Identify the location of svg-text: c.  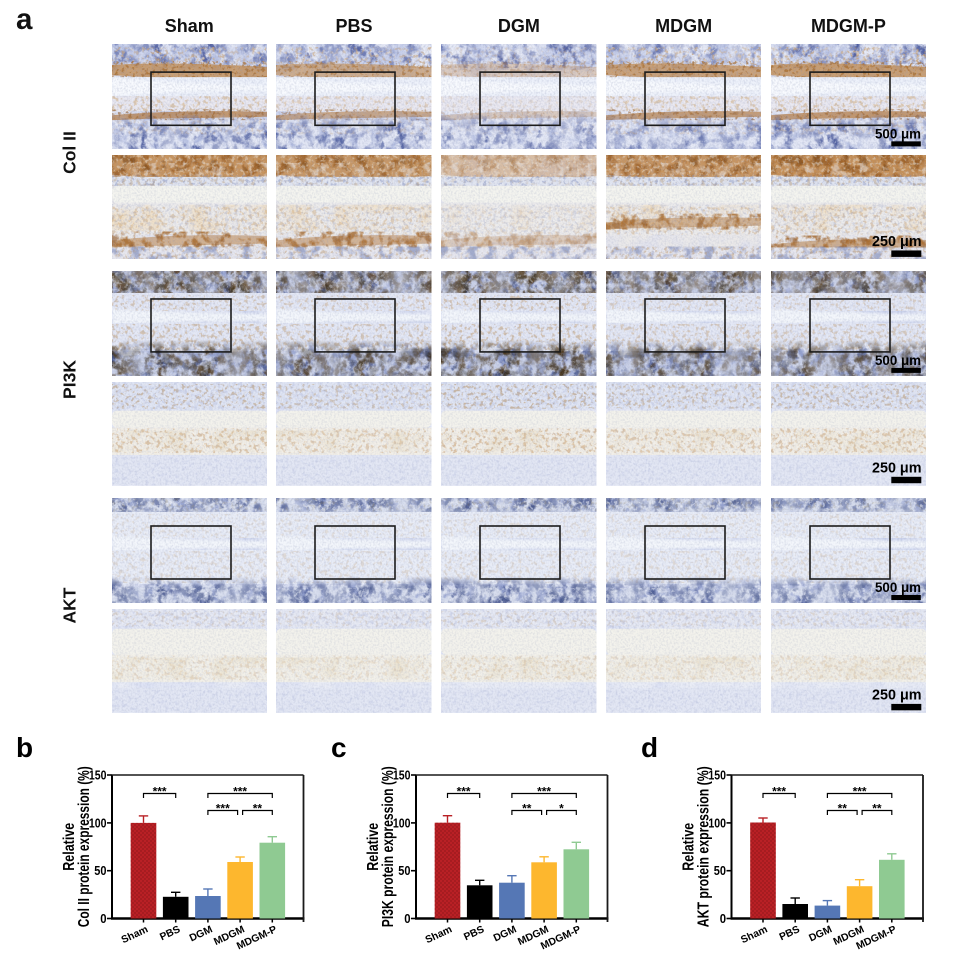
(339, 747).